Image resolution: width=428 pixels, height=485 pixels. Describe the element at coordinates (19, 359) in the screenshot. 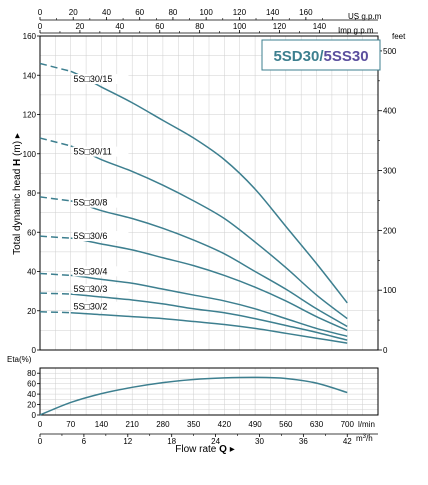

I see `eta-axis-label: Eta(%)` at that location.